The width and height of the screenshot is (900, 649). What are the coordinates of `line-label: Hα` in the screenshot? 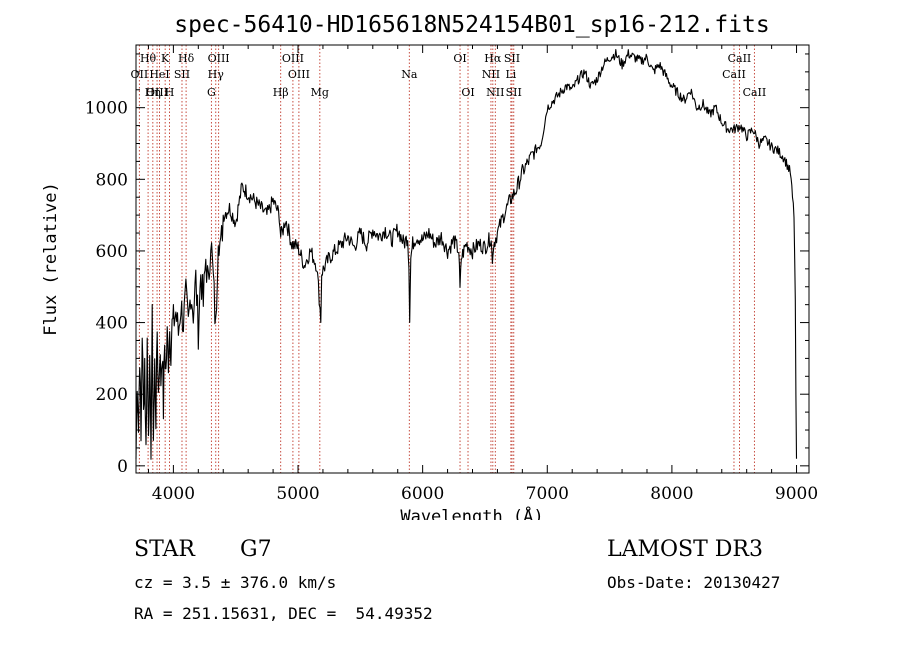 It's located at (493, 58).